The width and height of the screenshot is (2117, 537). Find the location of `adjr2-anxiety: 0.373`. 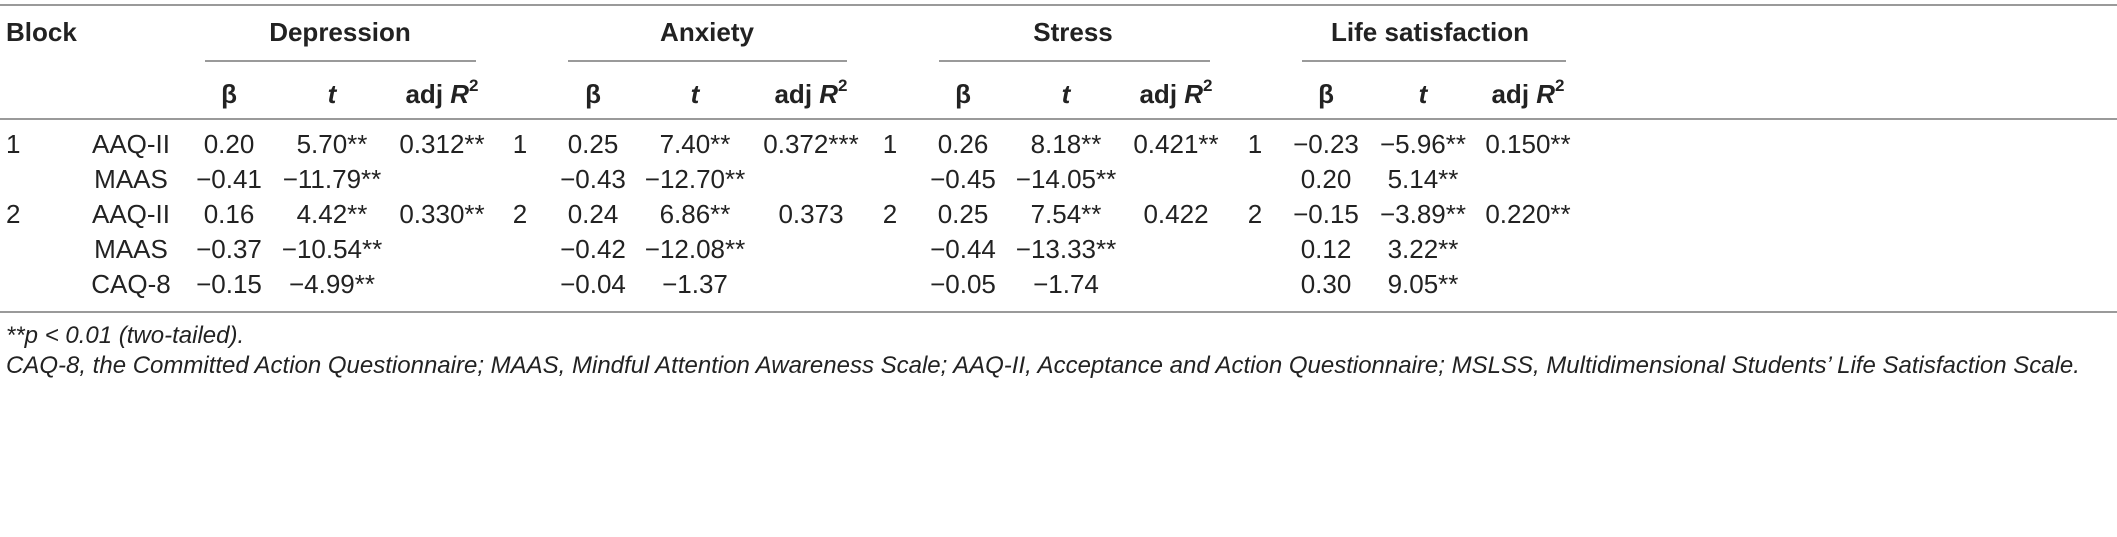

adjr2-anxiety: 0.373 is located at coordinates (811, 214).